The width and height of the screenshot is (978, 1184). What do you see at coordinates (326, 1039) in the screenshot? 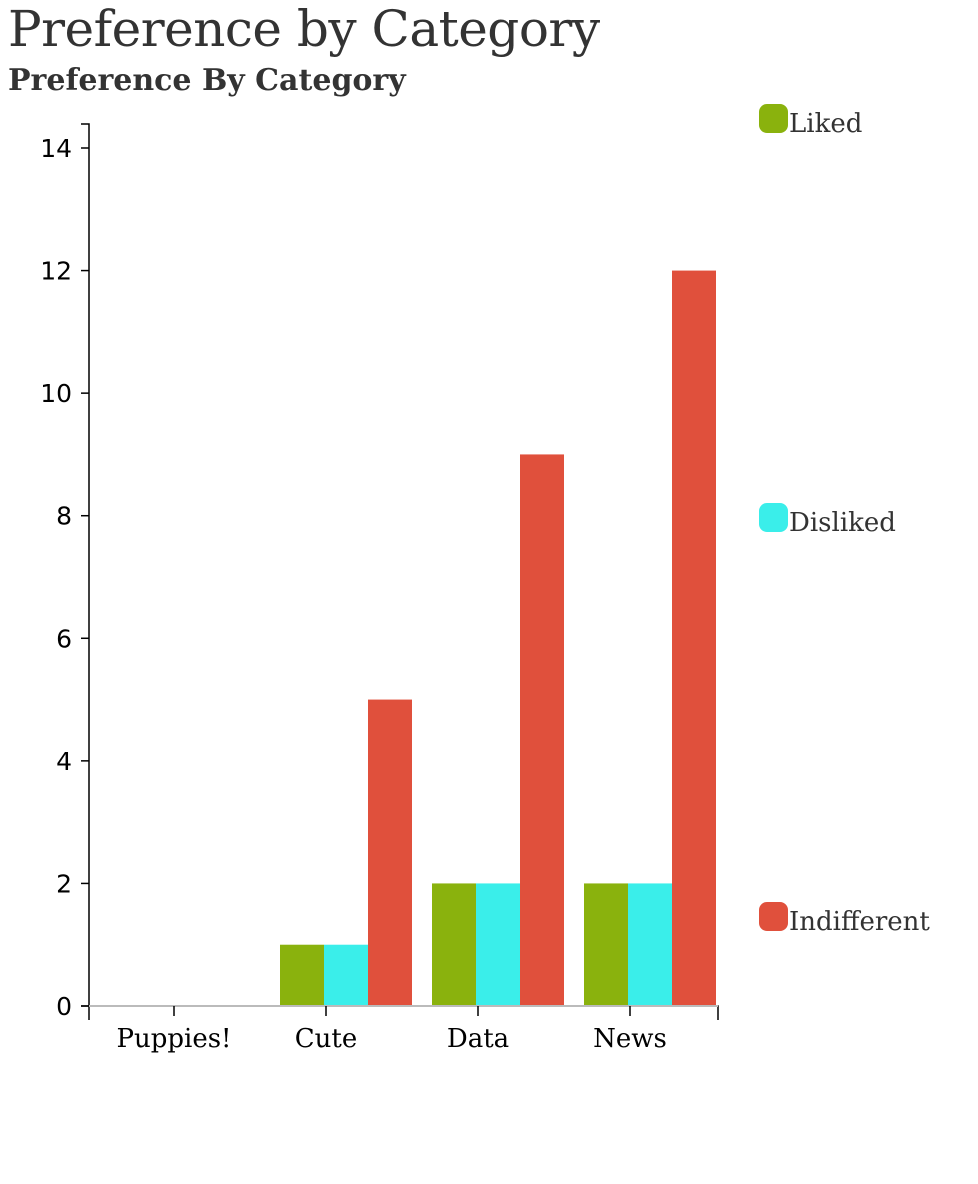
I see `x-tick-label: Cute` at bounding box center [326, 1039].